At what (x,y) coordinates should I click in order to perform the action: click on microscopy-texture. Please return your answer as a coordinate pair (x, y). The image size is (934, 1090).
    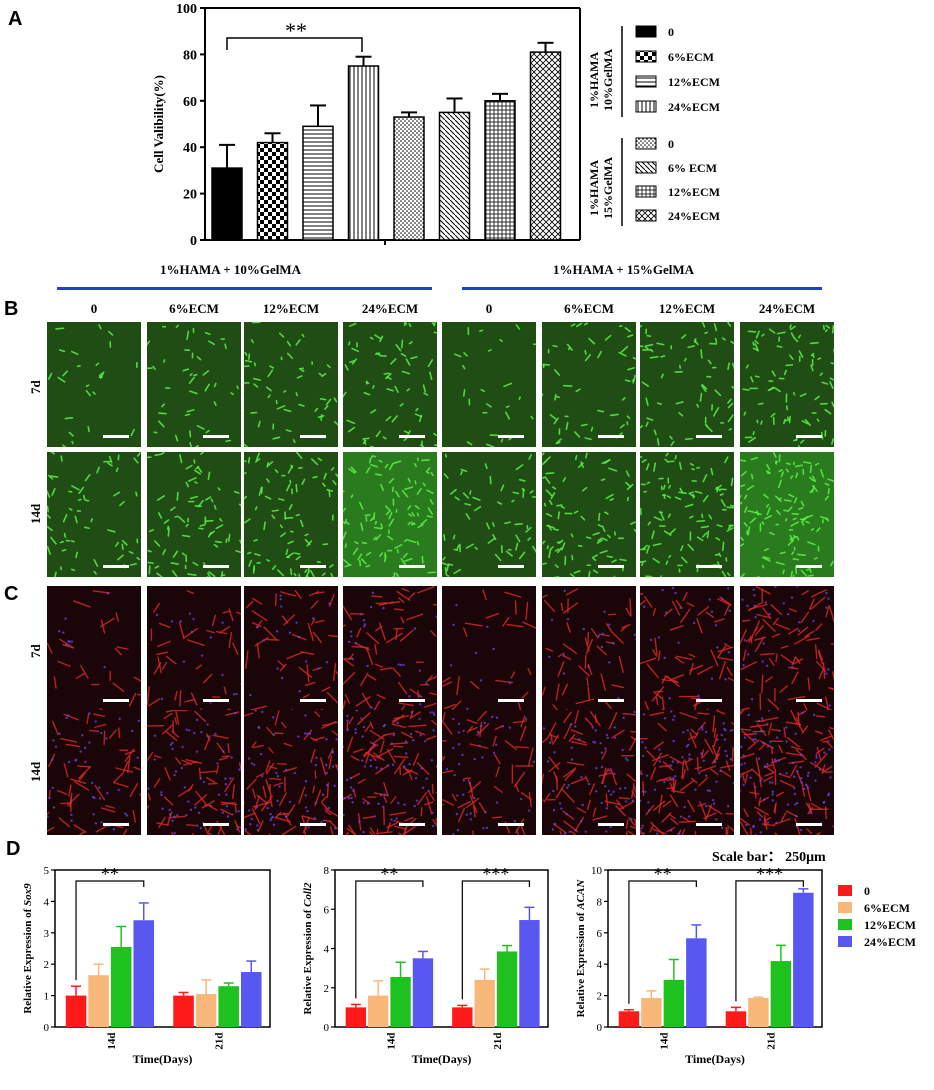
    Looking at the image, I should click on (489, 384).